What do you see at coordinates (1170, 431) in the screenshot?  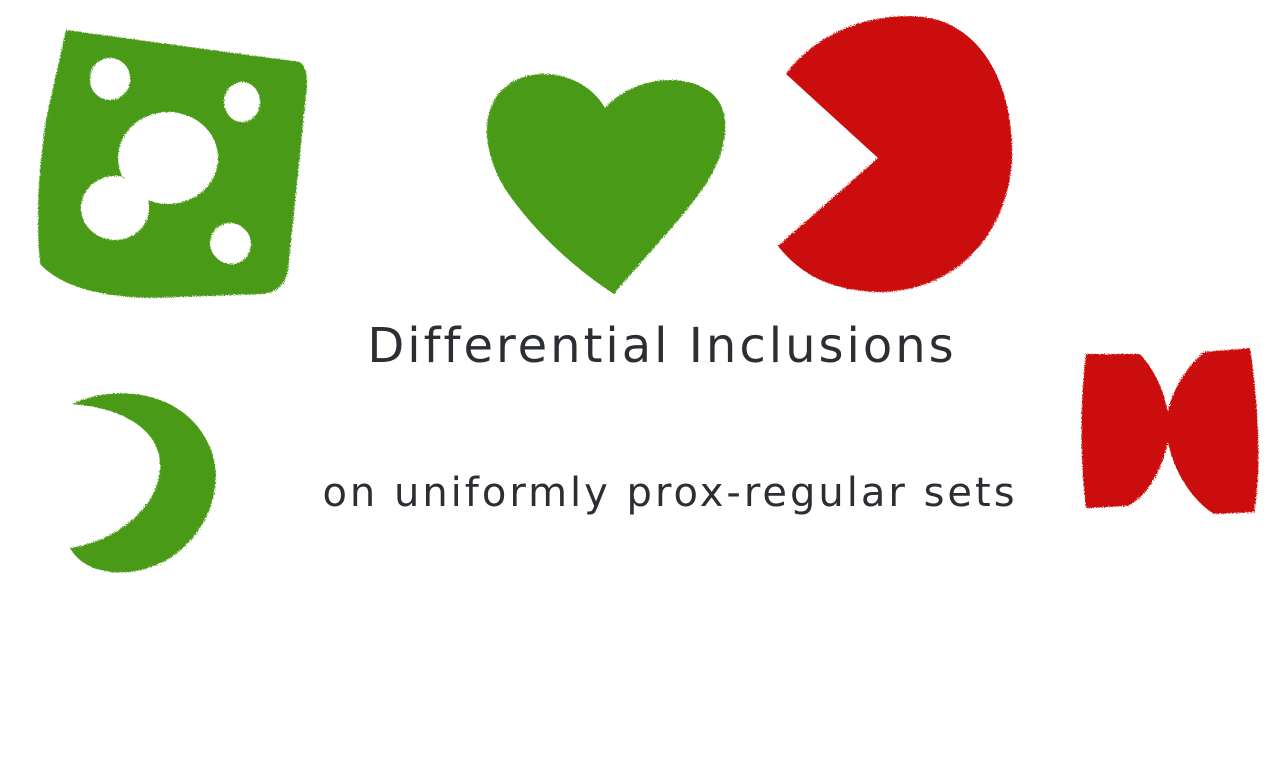 I see `bowtie-shape` at bounding box center [1170, 431].